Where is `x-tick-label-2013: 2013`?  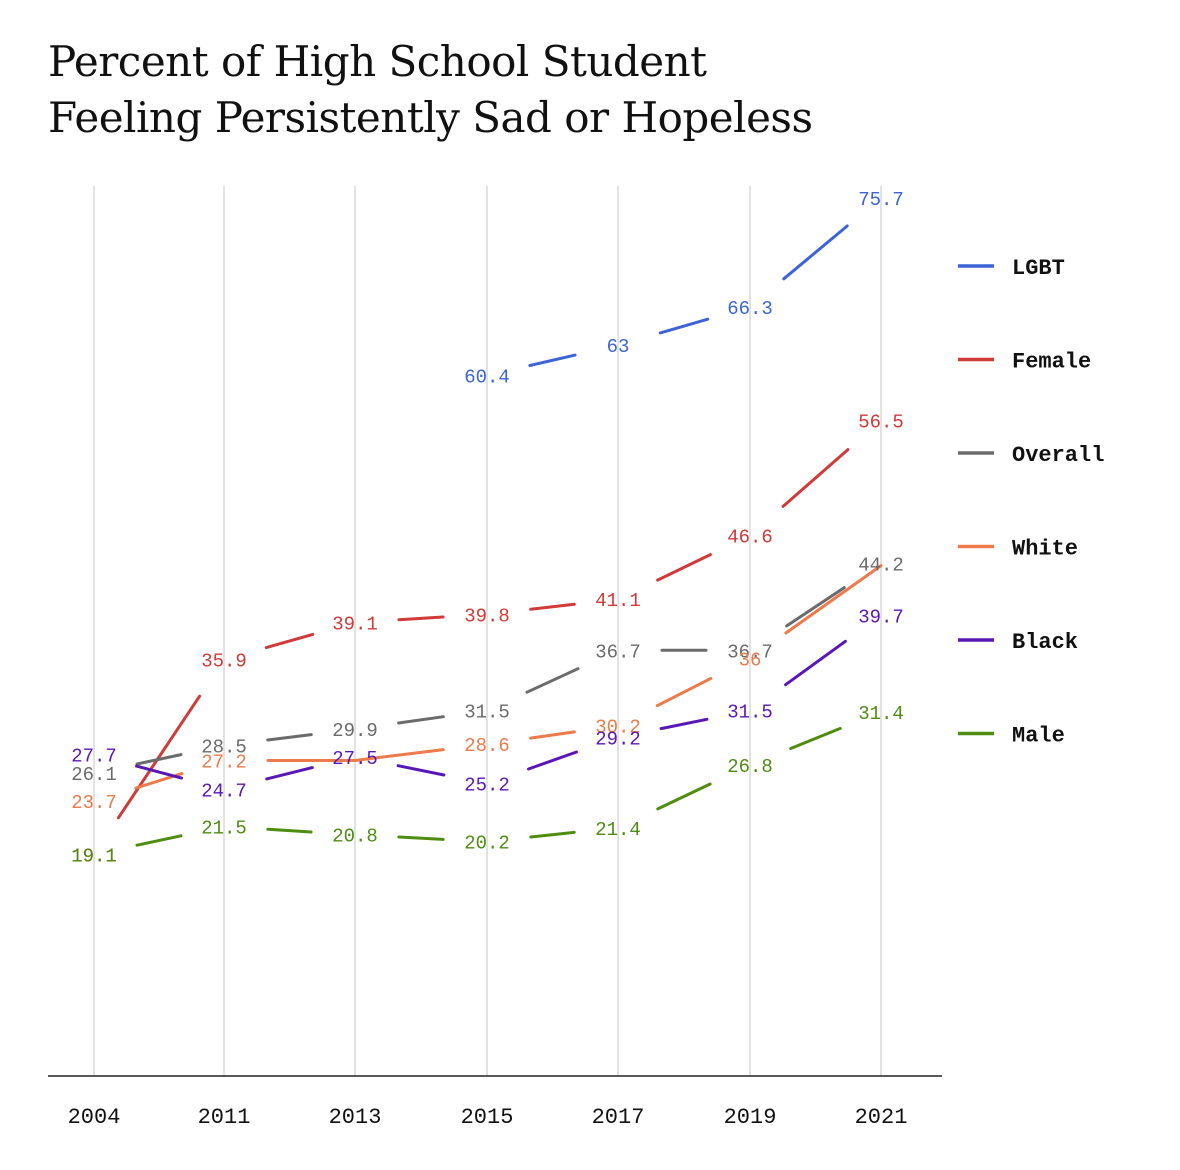
x-tick-label-2013: 2013 is located at coordinates (355, 1117).